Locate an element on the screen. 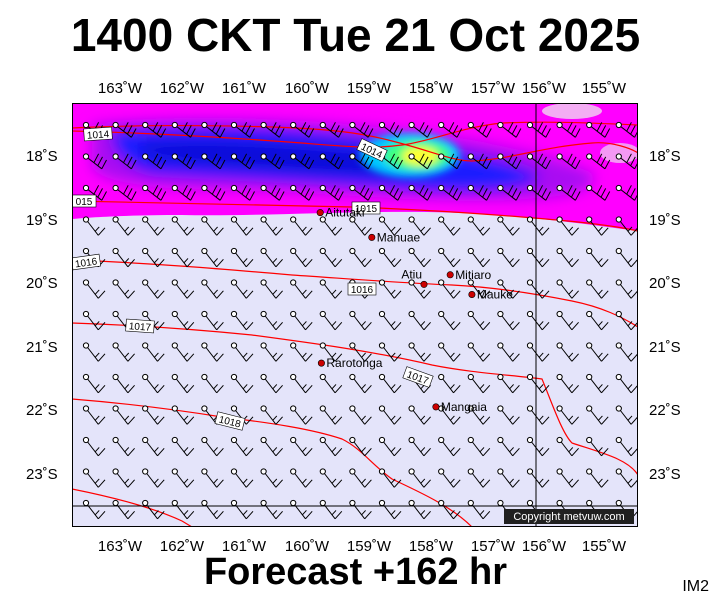 The height and width of the screenshot is (600, 711). place-label: Mangaia is located at coordinates (464, 407).